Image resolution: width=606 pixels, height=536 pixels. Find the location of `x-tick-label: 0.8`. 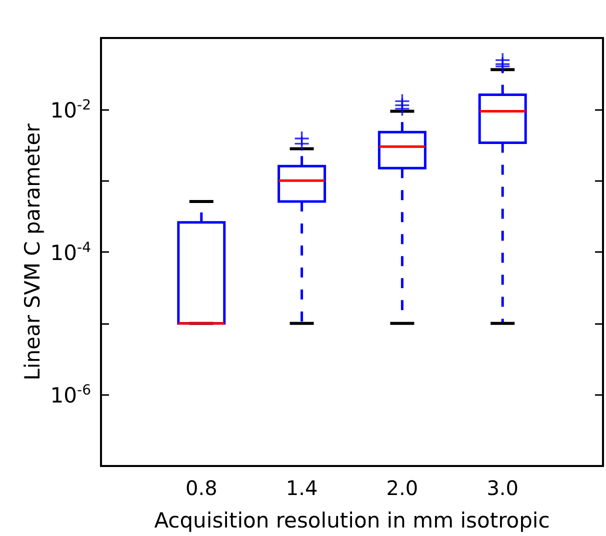

x-tick-label: 0.8 is located at coordinates (201, 488).